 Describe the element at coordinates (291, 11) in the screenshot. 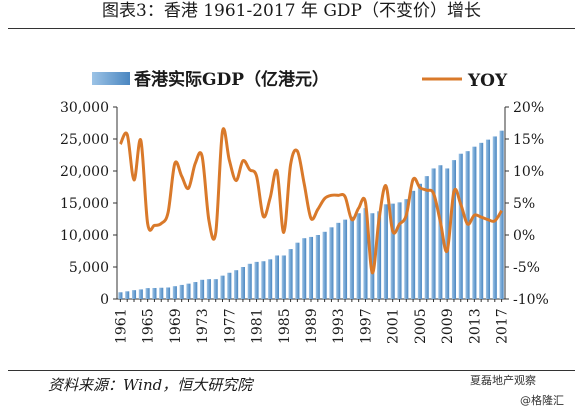

I see `chart-title: 图表3：香港 1961-2017 年 GDP（不变价）增长` at that location.